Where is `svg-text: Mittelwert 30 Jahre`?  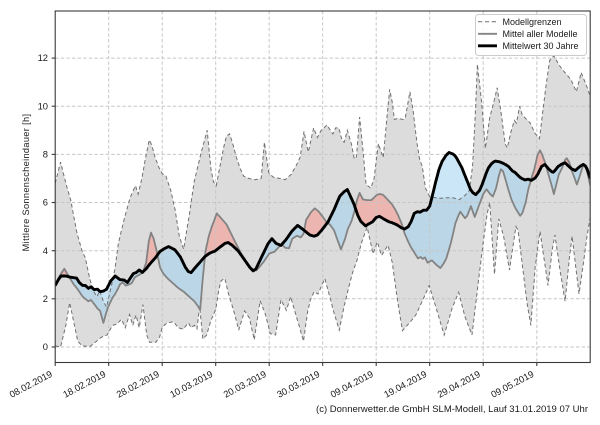
svg-text: Mittelwert 30 Jahre is located at coordinates (541, 46).